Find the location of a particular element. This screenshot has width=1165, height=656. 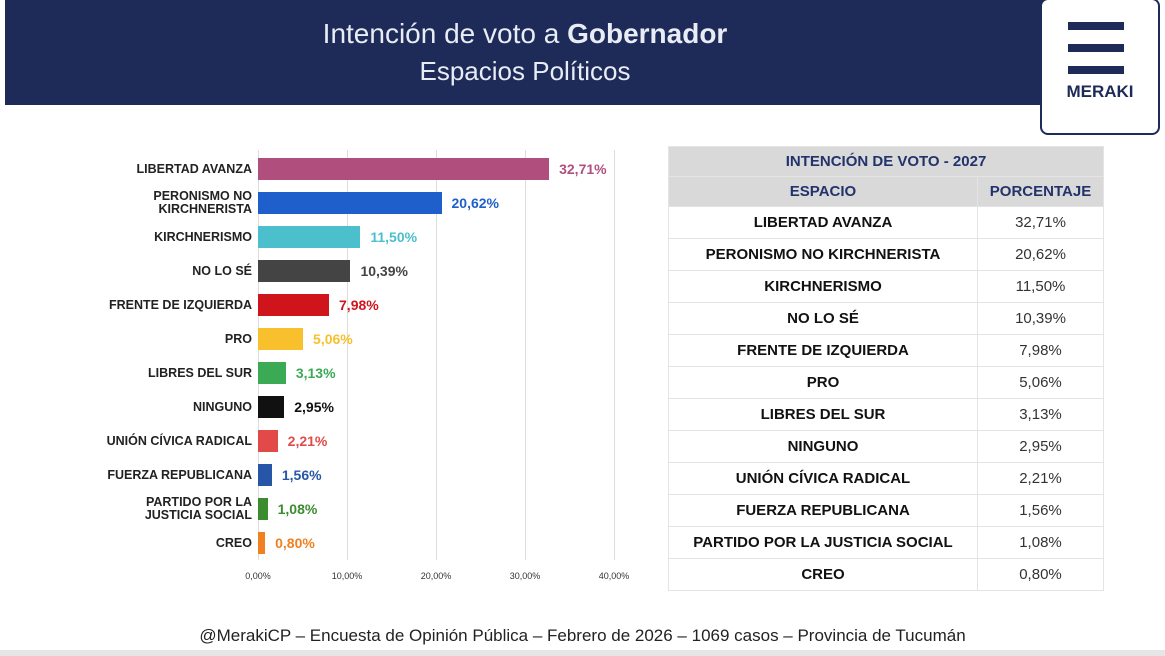

table-row: FUERZA REPUBLICANA 1,56% is located at coordinates (886, 510).